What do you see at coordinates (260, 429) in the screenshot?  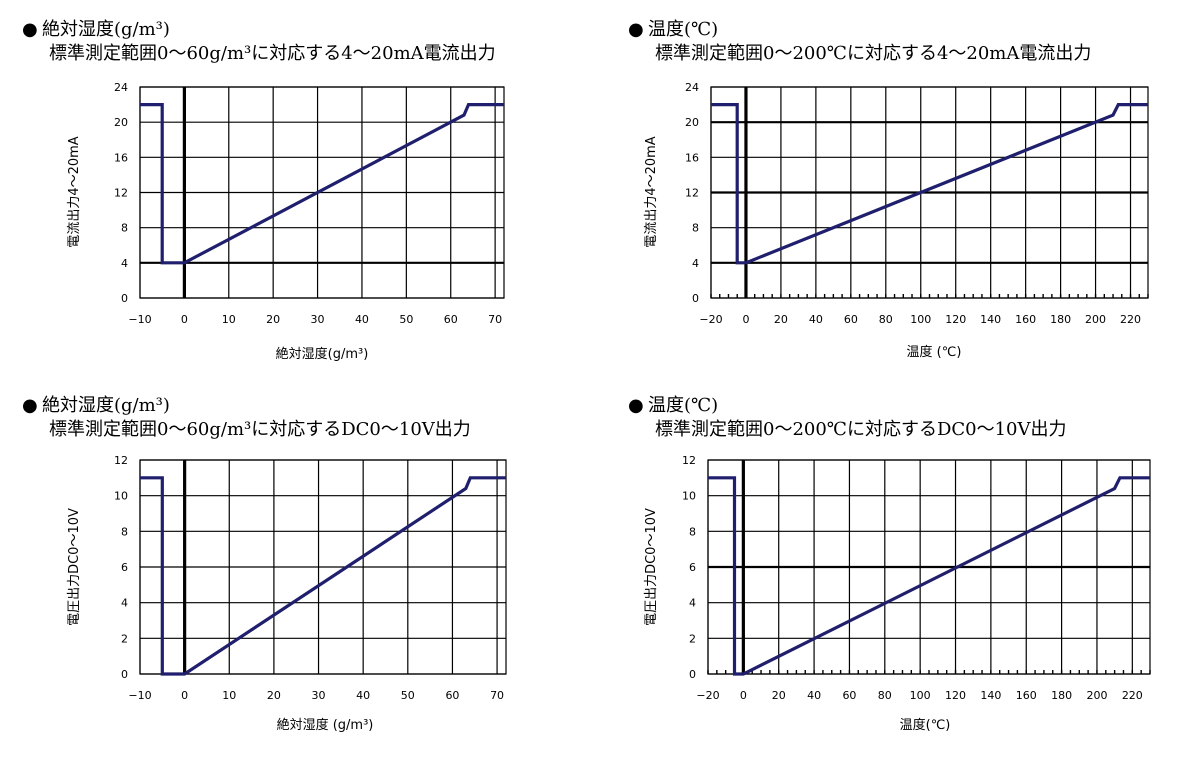 I see `chart-subtitle: 標準測定範囲0～60g/m³に対応するDC0～10V出力` at bounding box center [260, 429].